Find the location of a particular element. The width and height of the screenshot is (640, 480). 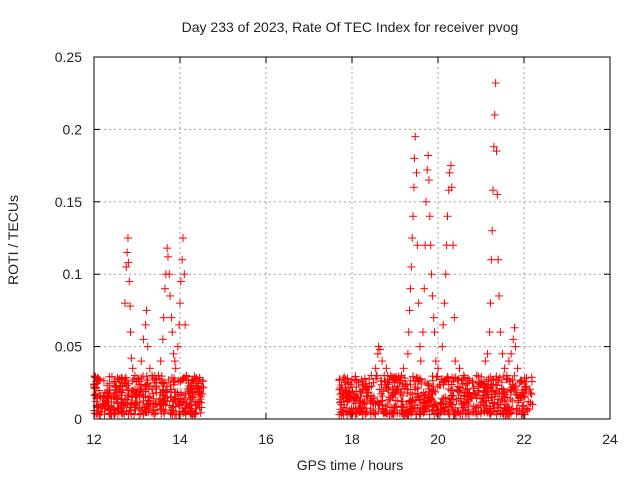

y-tick-label: 0.15 is located at coordinates (68, 202).